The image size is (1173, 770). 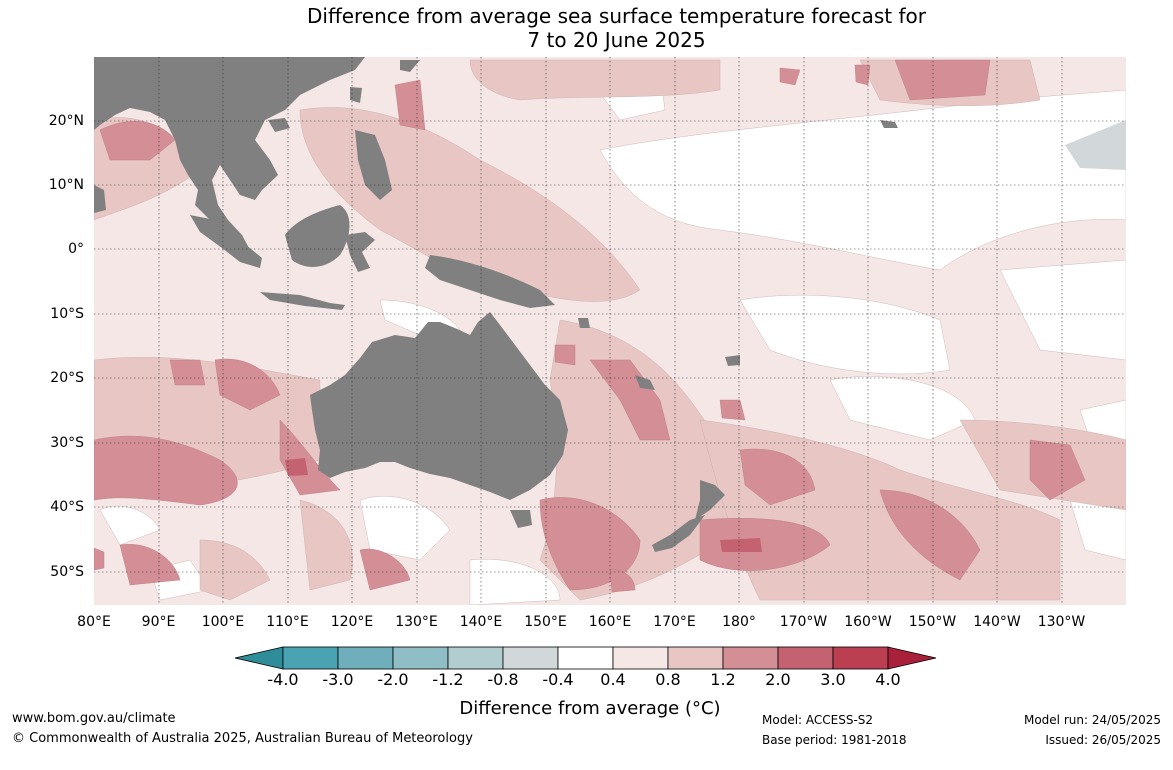 What do you see at coordinates (373, 165) in the screenshot?
I see `philippines` at bounding box center [373, 165].